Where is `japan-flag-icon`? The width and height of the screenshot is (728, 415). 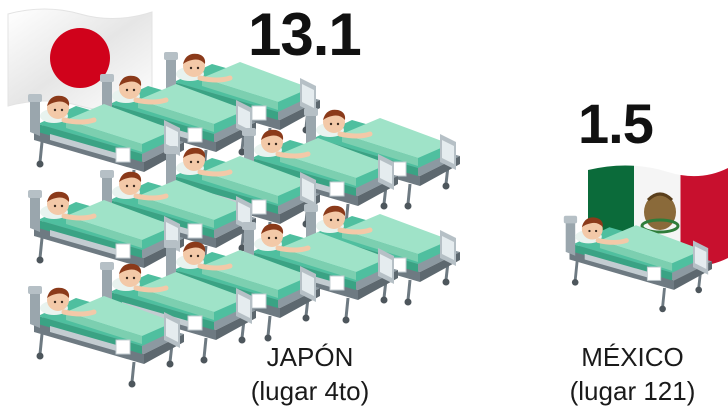
japan-flag-icon is located at coordinates (80, 60).